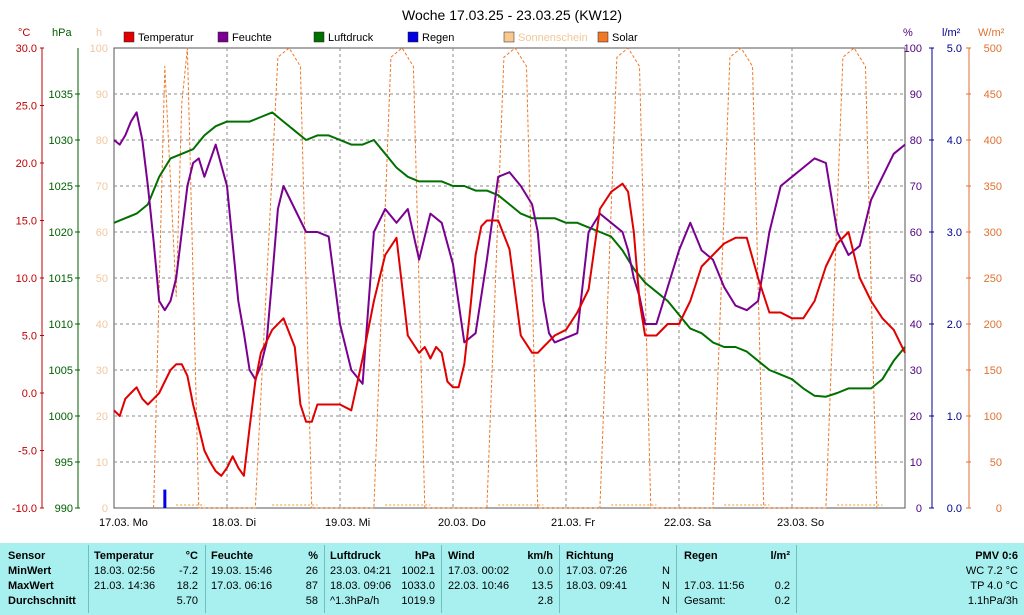 This screenshot has height=615, width=1024. Describe the element at coordinates (61, 325) in the screenshot. I see `pressure-tick-label: 1010` at that location.